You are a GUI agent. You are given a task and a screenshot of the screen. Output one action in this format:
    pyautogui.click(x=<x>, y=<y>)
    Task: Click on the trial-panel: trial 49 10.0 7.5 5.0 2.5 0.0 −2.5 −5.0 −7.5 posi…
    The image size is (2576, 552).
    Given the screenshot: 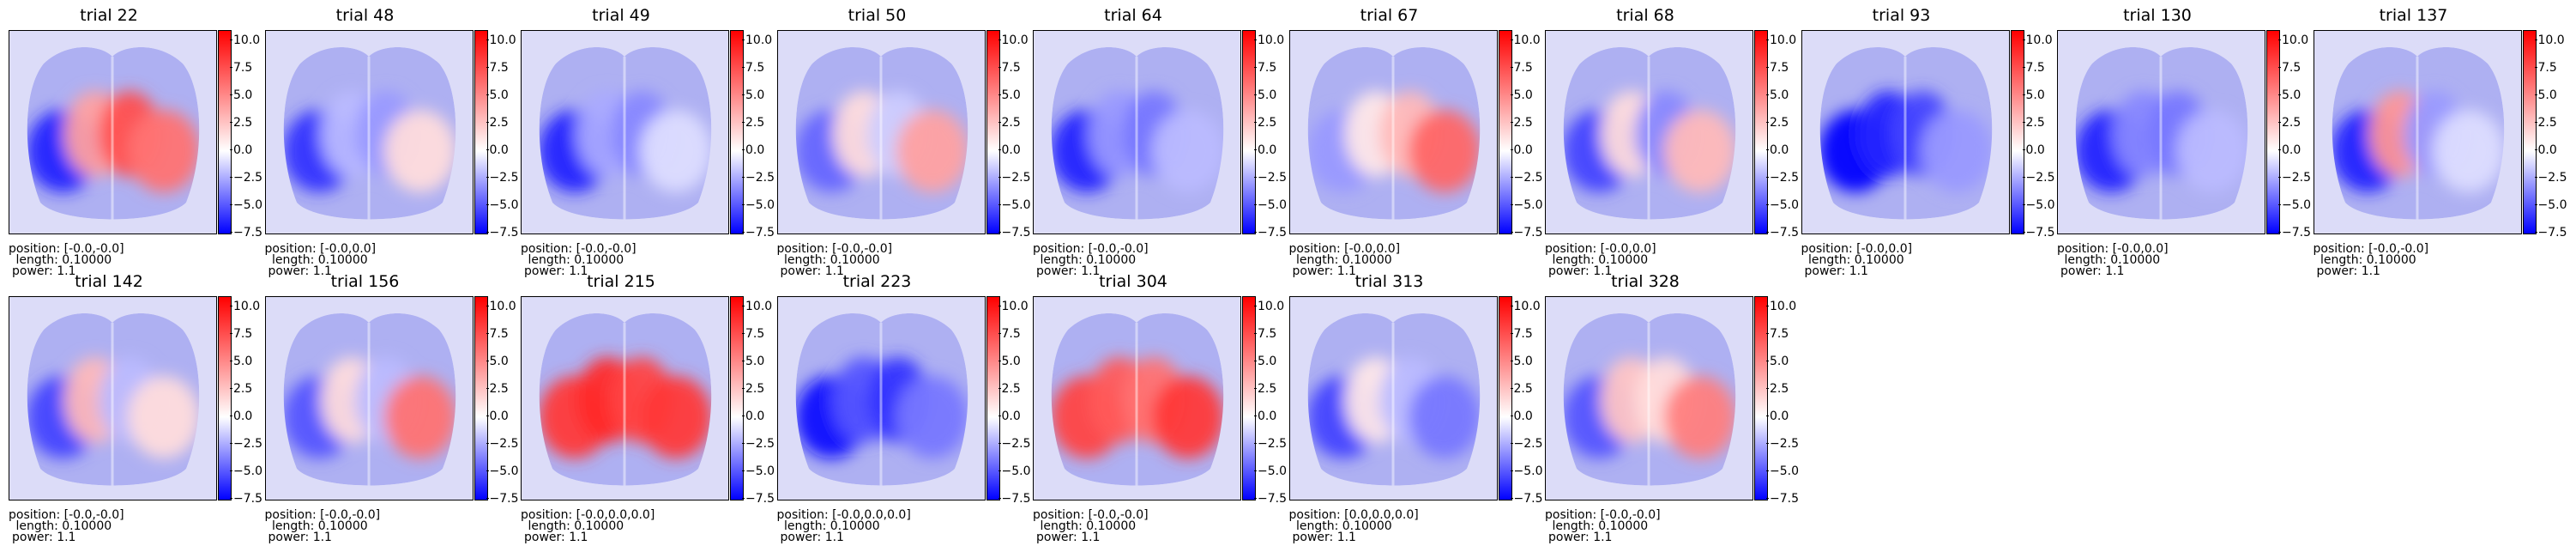 What is the action you would take?
    pyautogui.click(x=644, y=139)
    